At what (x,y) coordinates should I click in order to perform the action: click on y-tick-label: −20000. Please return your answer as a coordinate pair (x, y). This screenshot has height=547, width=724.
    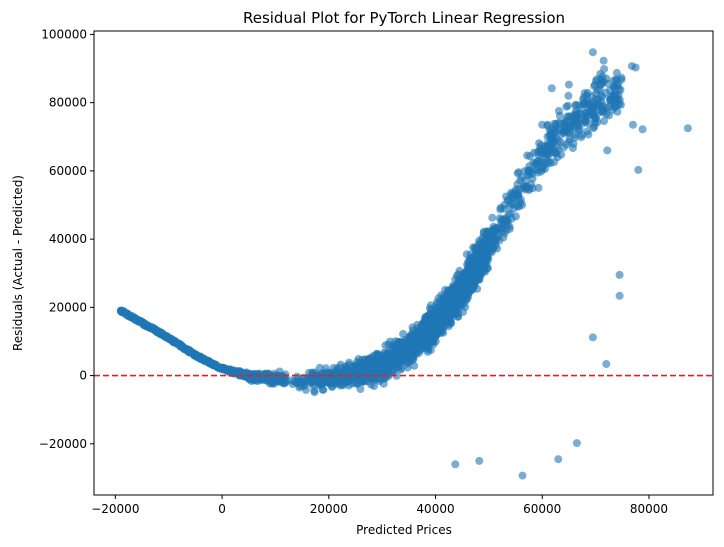
    Looking at the image, I should click on (63, 444).